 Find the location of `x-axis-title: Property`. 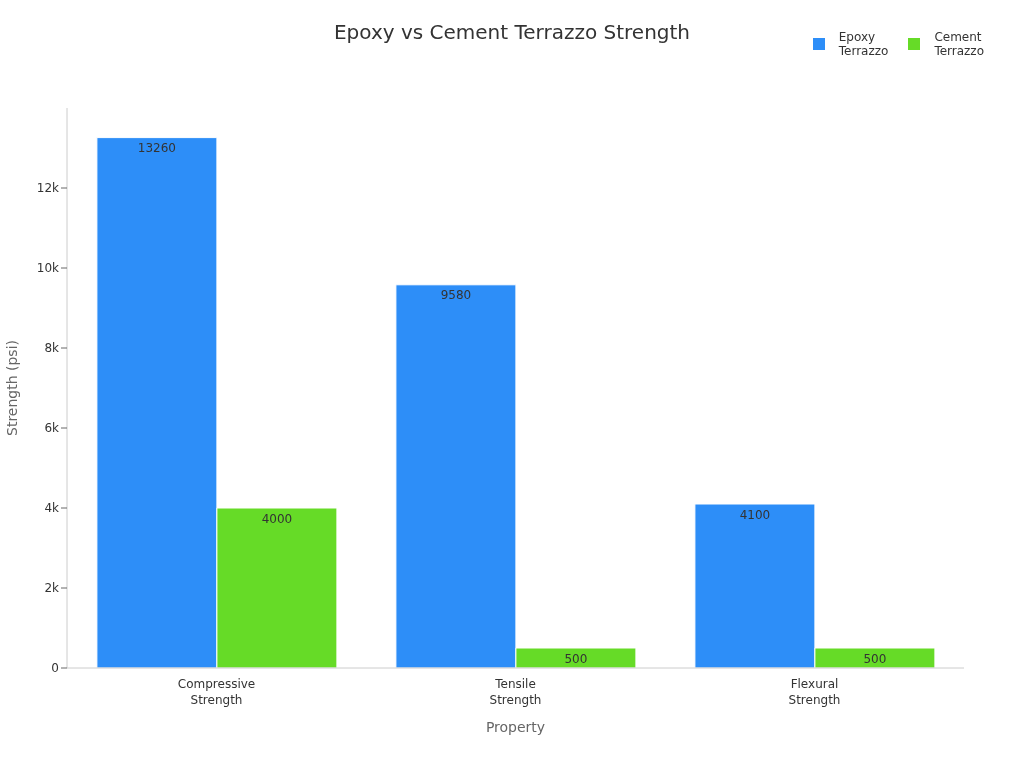

x-axis-title: Property is located at coordinates (515, 727).